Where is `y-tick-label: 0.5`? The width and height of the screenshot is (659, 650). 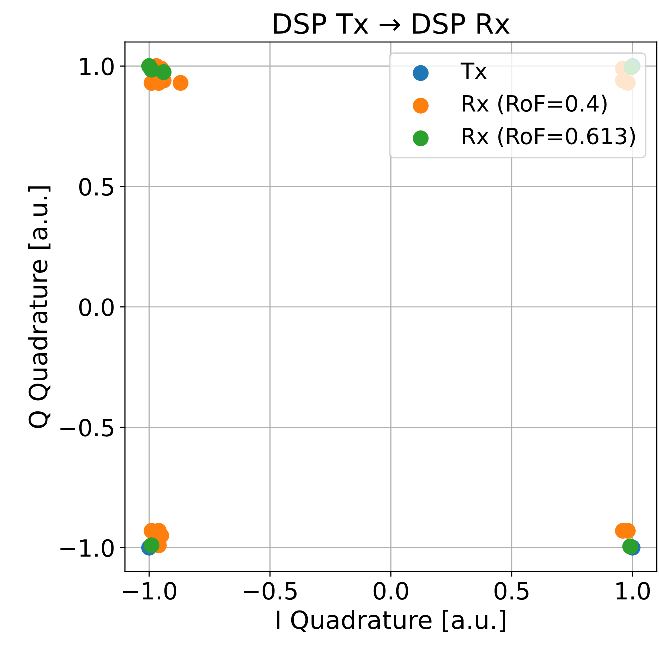 y-tick-label: 0.5 is located at coordinates (96, 187).